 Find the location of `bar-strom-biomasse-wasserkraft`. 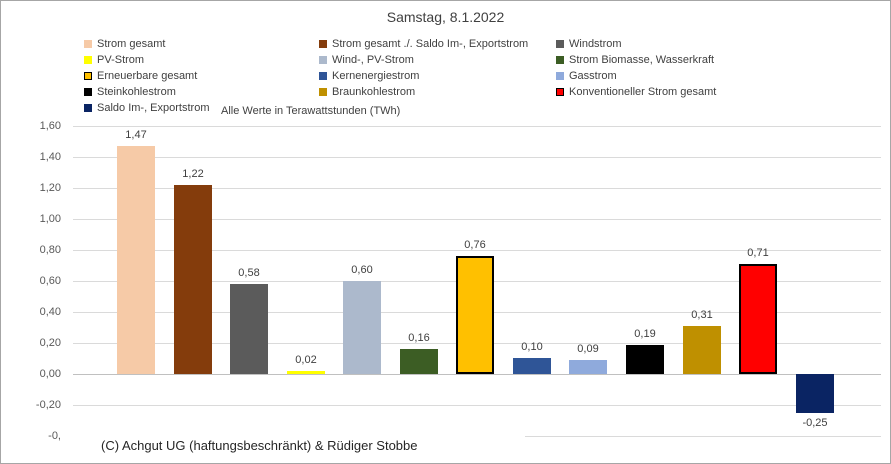

bar-strom-biomasse-wasserkraft is located at coordinates (419, 361).